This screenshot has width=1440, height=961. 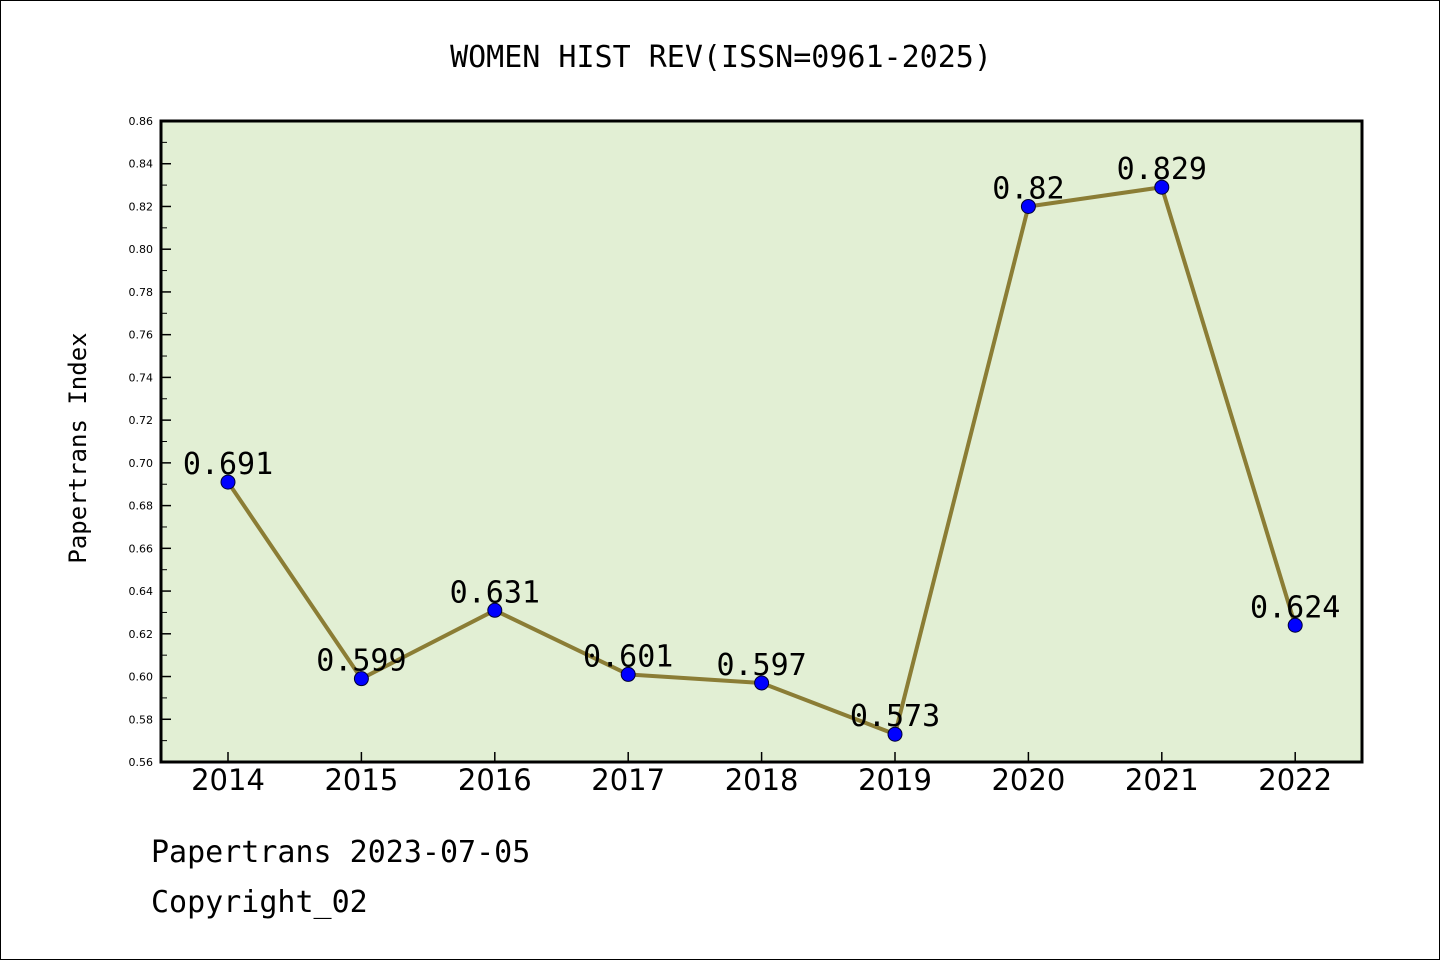 I want to click on y-tick-label: 0.60, so click(x=141, y=677).